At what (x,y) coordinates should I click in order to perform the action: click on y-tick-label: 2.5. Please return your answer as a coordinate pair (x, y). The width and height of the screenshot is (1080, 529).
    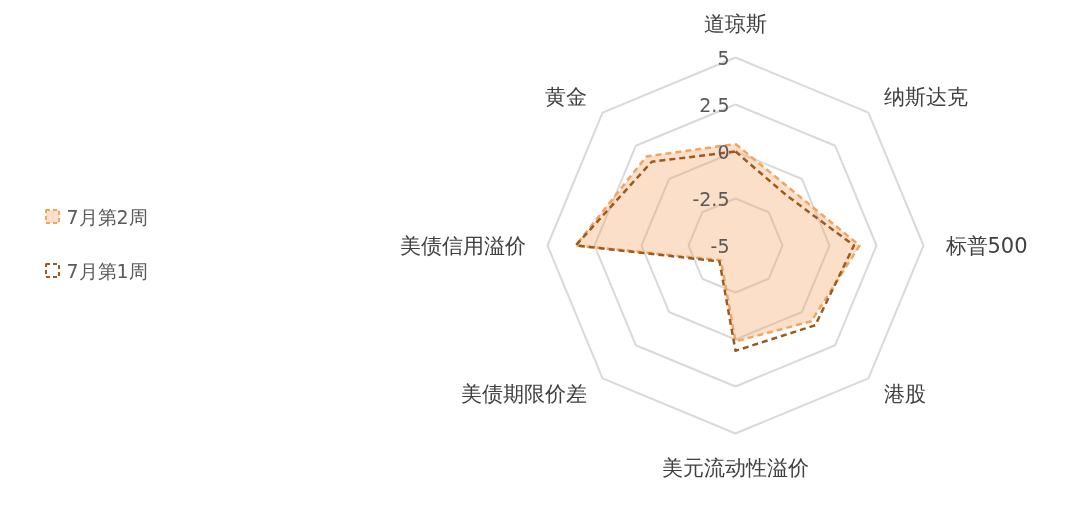
    Looking at the image, I should click on (714, 104).